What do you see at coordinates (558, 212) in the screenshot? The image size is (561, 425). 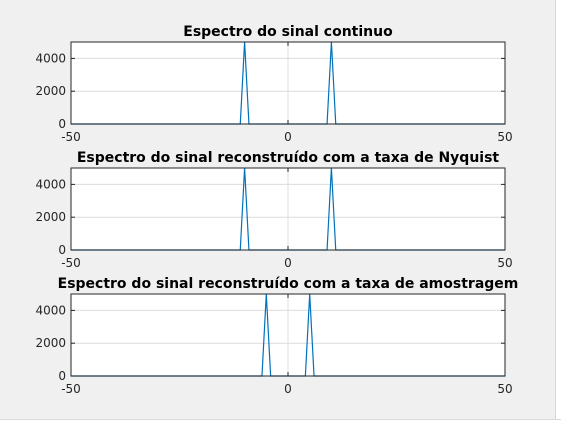 I see `window-edge-right` at bounding box center [558, 212].